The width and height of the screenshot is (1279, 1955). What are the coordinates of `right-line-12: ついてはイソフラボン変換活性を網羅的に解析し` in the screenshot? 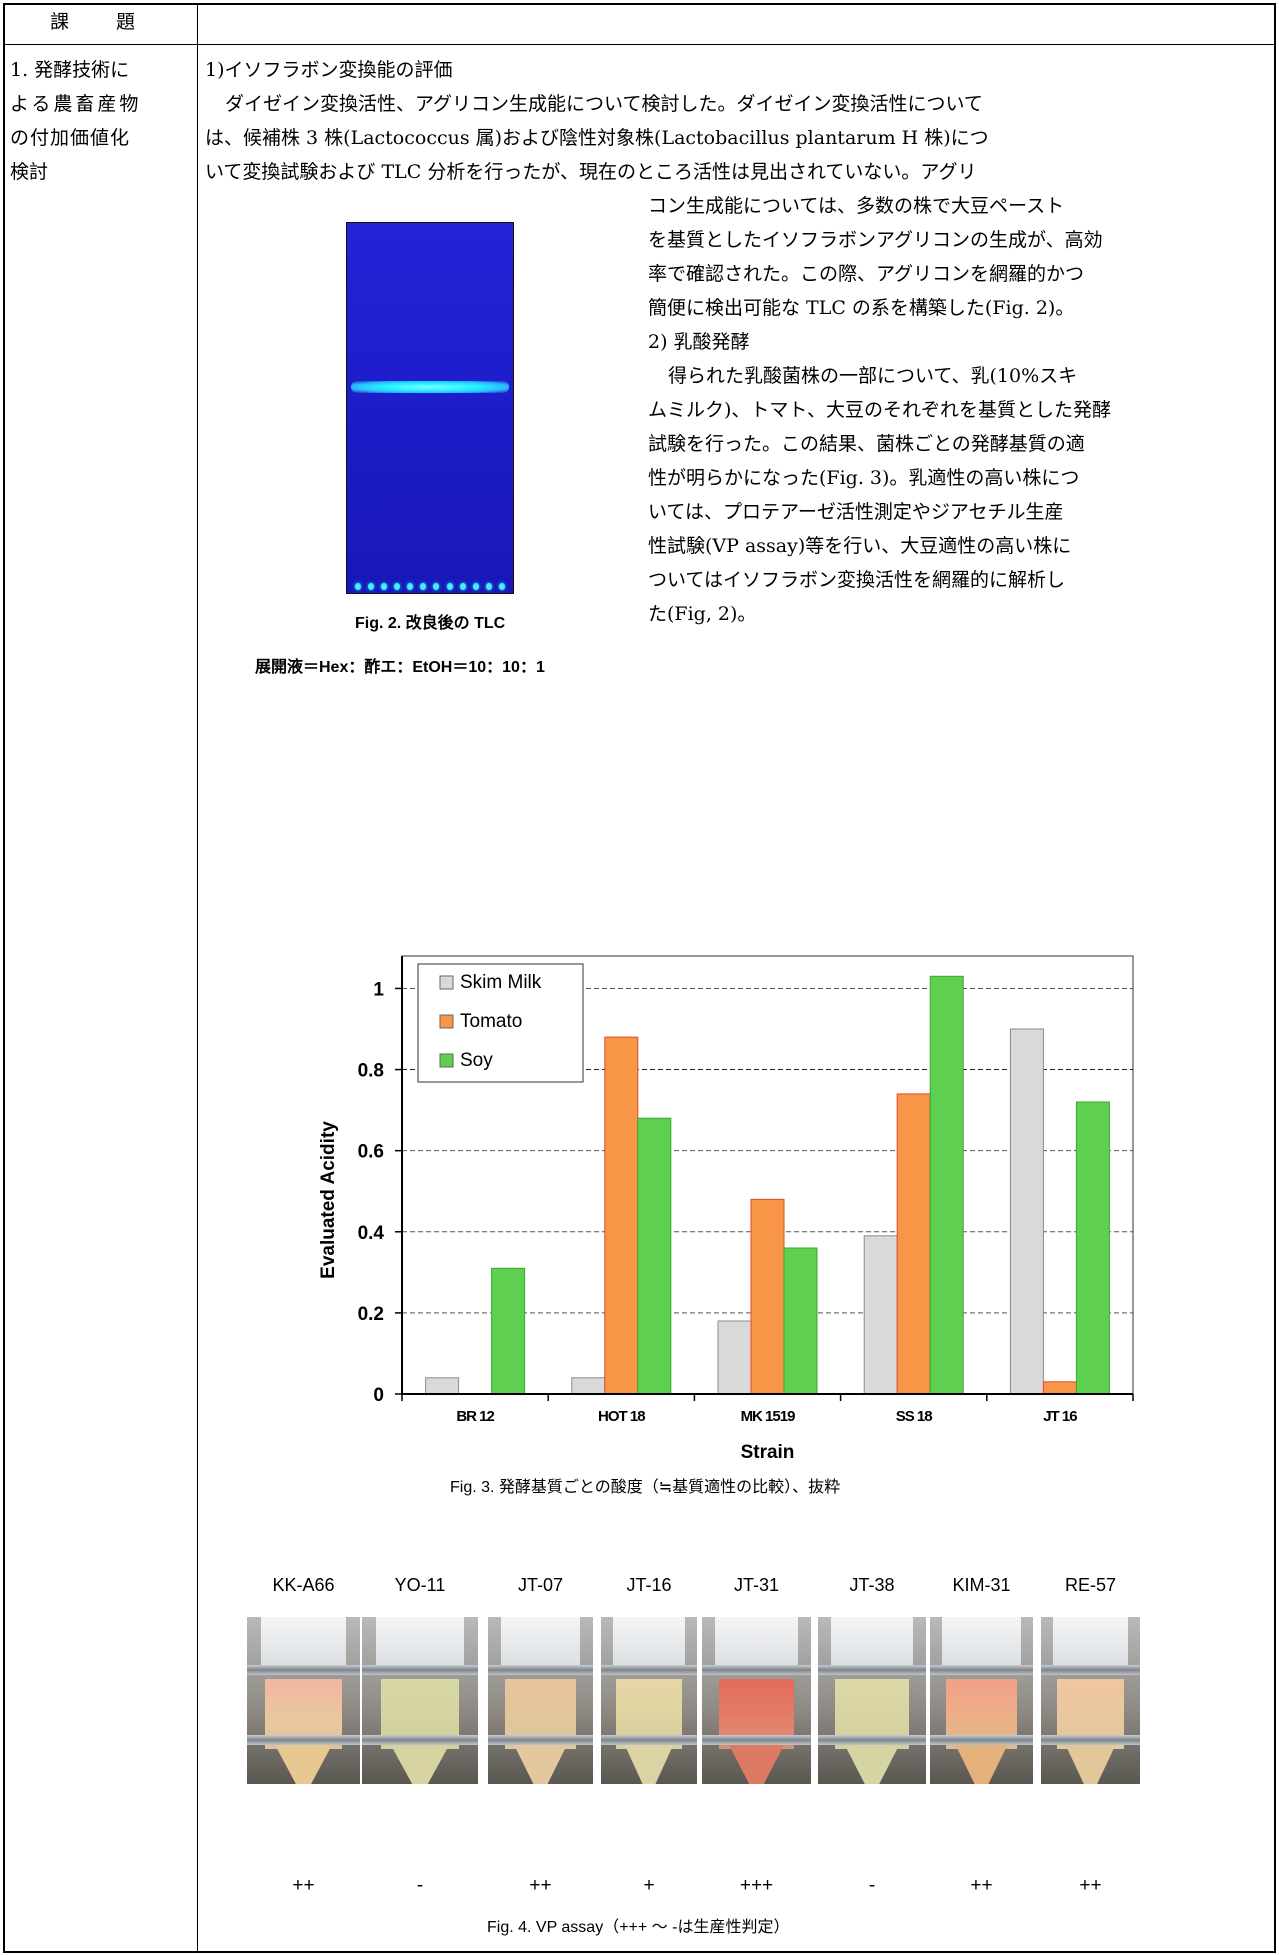 It's located at (856, 580).